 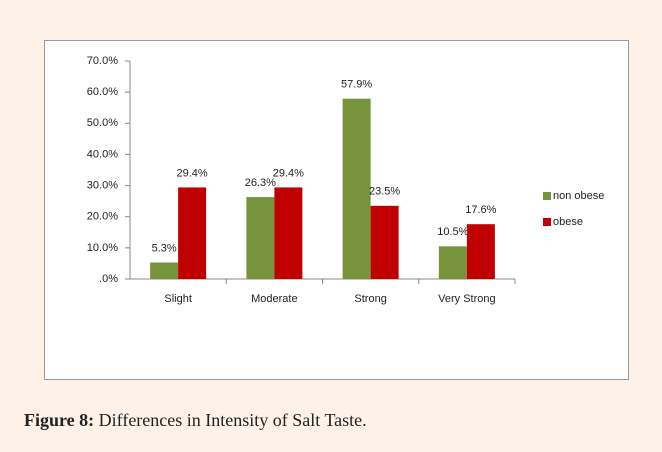 What do you see at coordinates (102, 248) in the screenshot?
I see `y-tick-label: 10.0%` at bounding box center [102, 248].